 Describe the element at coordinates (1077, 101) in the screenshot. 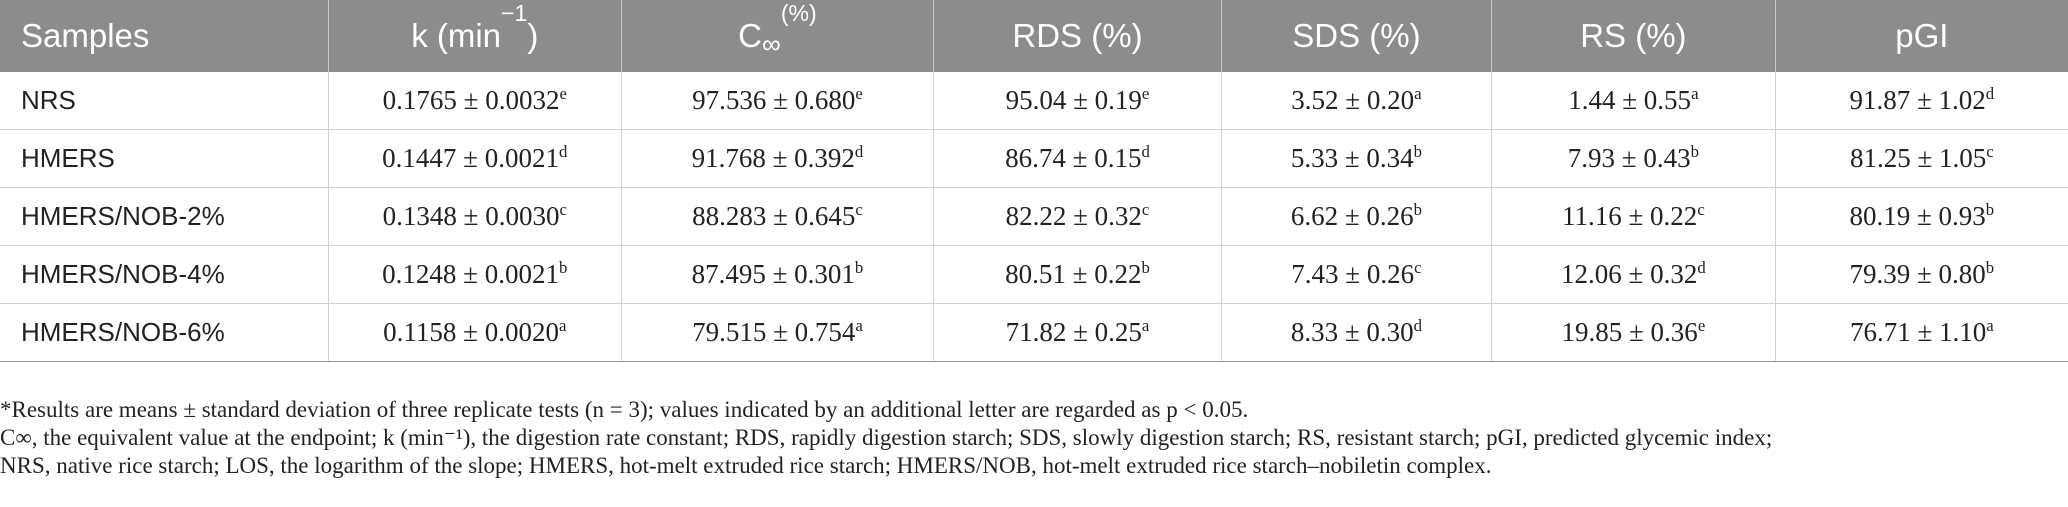

I see `rds-cell: 95.04 ± 0.19e` at that location.